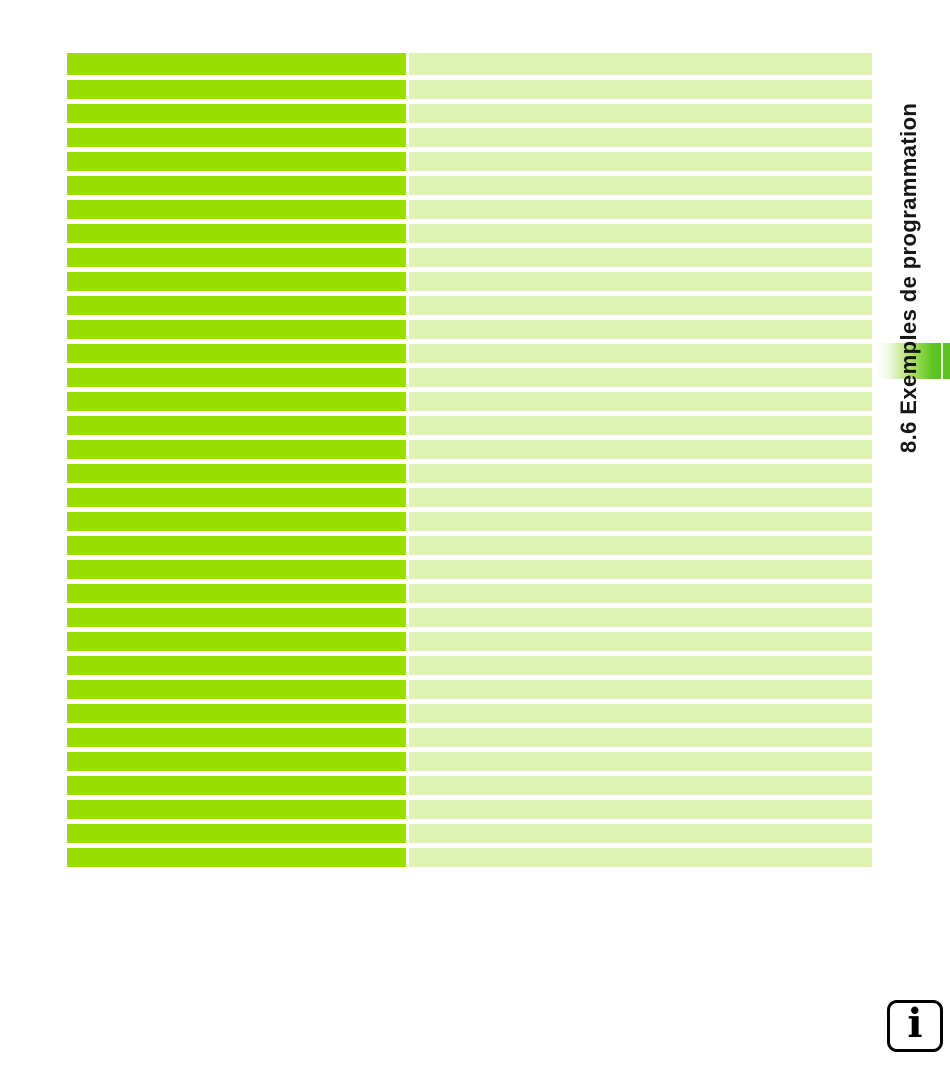 The width and height of the screenshot is (950, 1086). I want to click on info-icon-glyph: i, so click(915, 1023).